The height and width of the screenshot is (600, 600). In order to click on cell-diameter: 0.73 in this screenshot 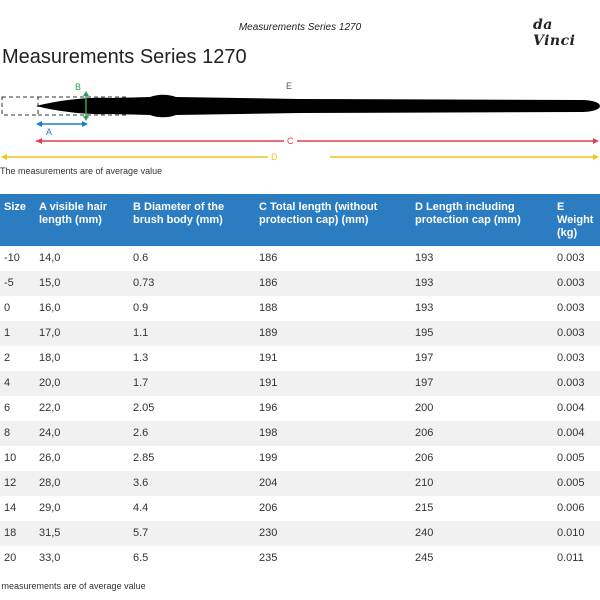, I will do `click(192, 283)`.